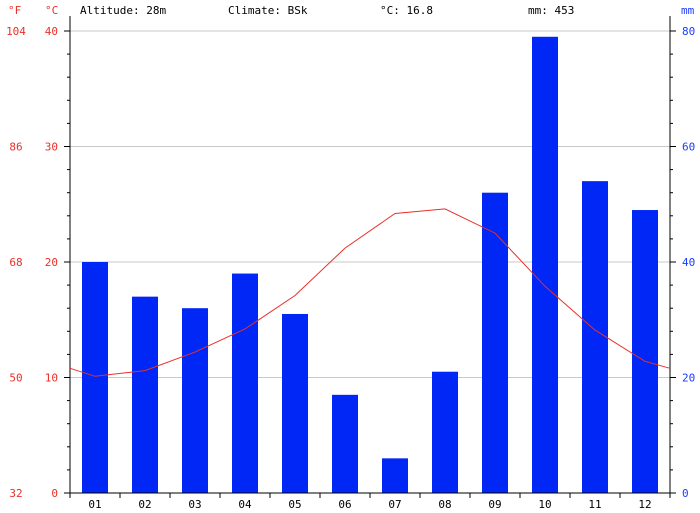  Describe the element at coordinates (194, 504) in the screenshot. I see `month-tick-label: 03` at that location.